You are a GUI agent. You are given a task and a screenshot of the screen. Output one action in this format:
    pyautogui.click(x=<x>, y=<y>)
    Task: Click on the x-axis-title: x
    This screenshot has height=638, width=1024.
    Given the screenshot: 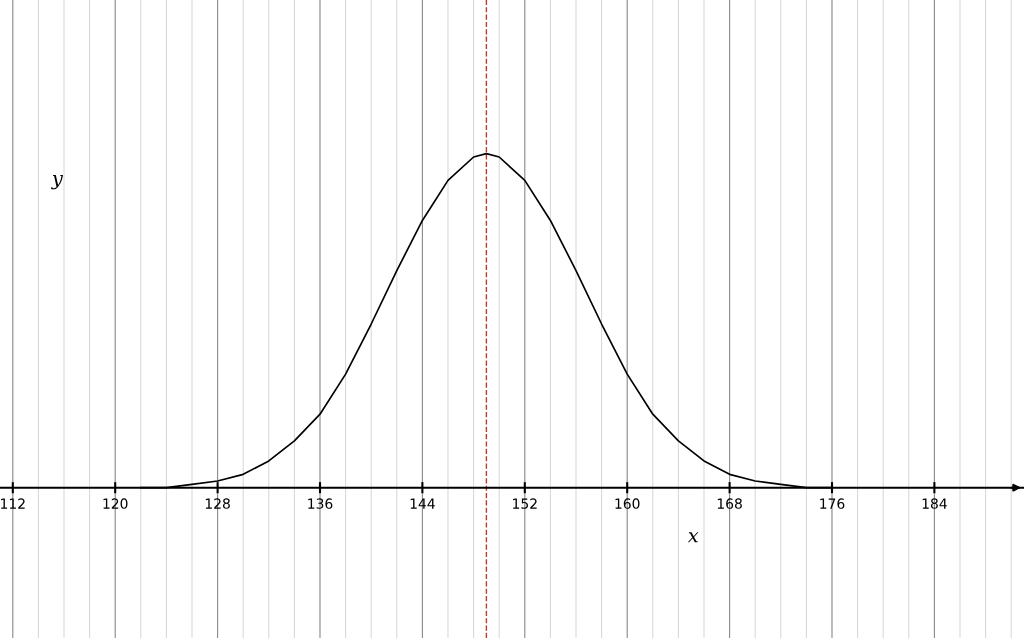 What is the action you would take?
    pyautogui.click(x=693, y=537)
    